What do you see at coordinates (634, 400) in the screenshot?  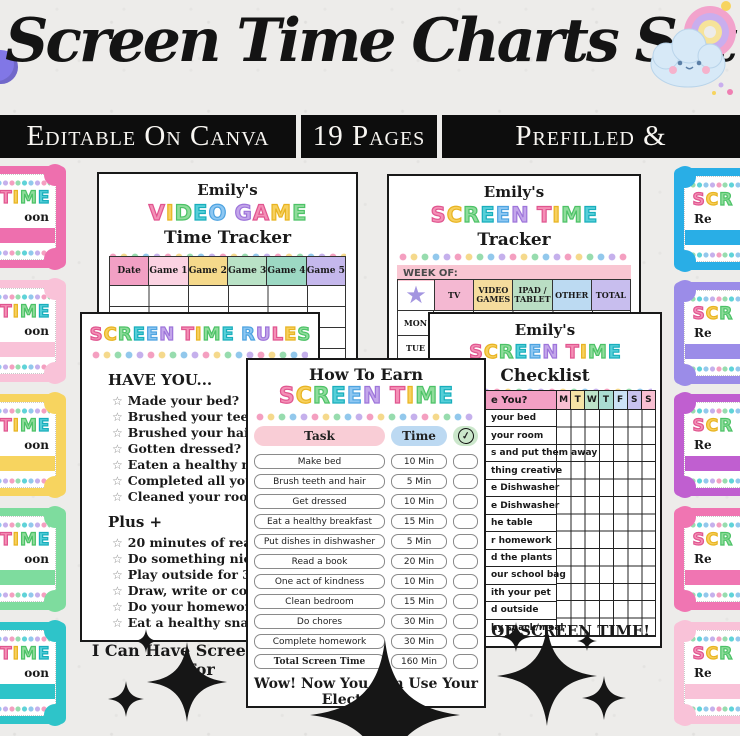 I see `day-col-s: S` at bounding box center [634, 400].